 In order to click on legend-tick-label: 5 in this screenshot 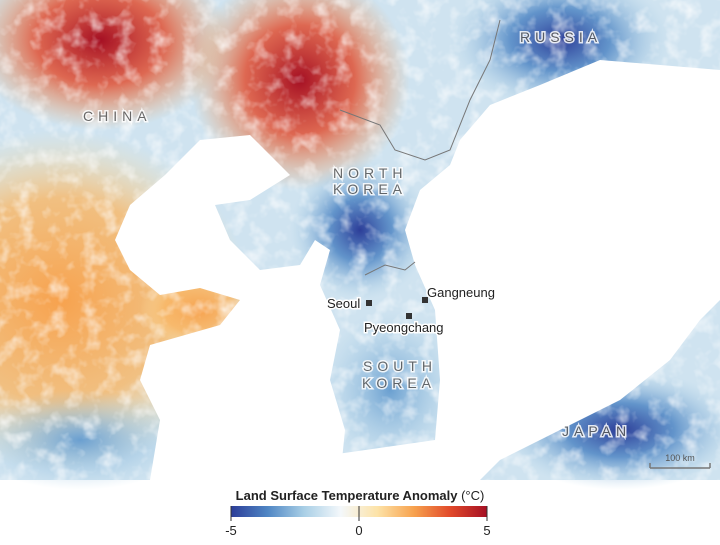, I will do `click(486, 530)`.